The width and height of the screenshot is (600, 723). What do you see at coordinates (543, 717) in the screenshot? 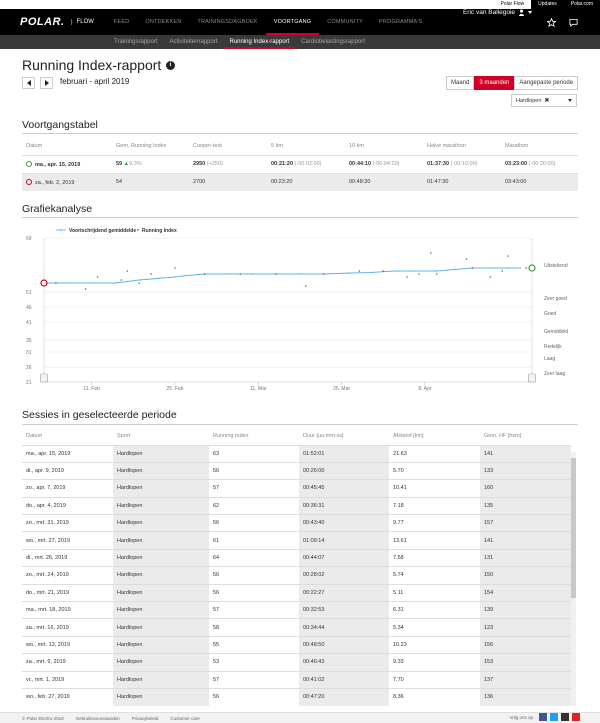
I see `facebook-icon` at bounding box center [543, 717].